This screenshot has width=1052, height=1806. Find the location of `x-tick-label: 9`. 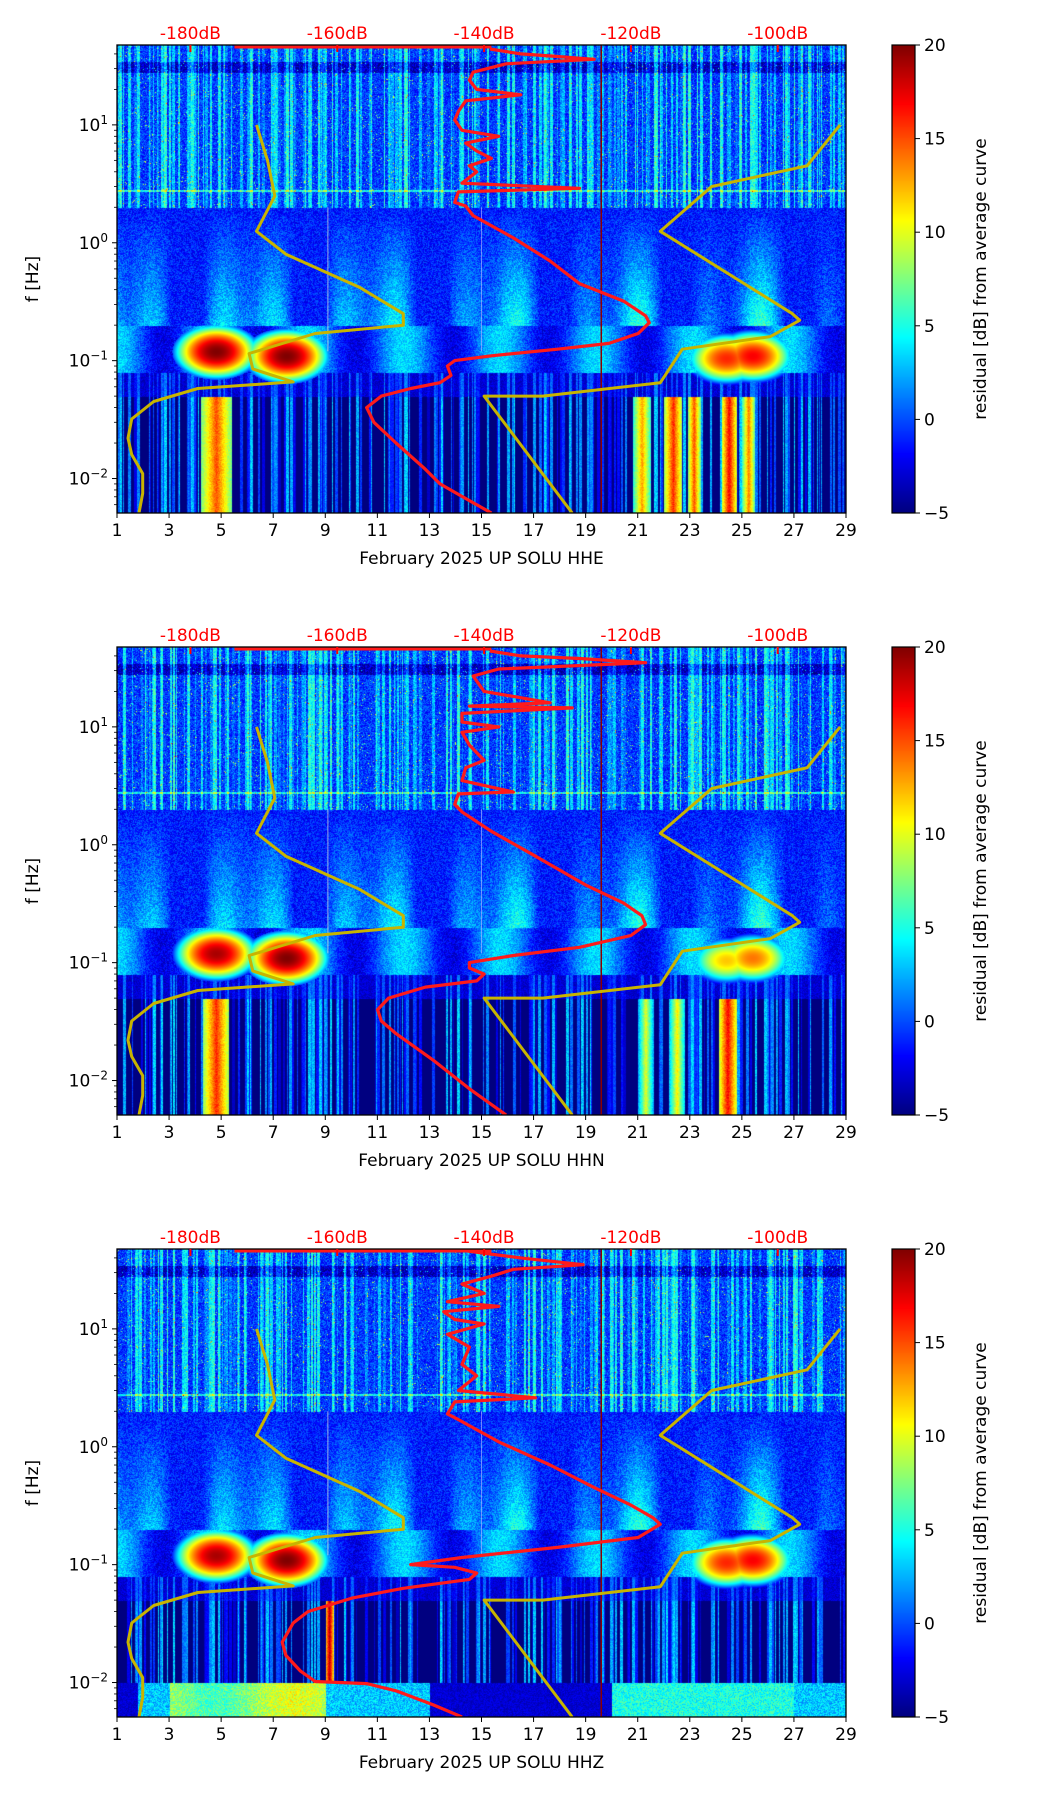

x-tick-label: 9 is located at coordinates (325, 1133).